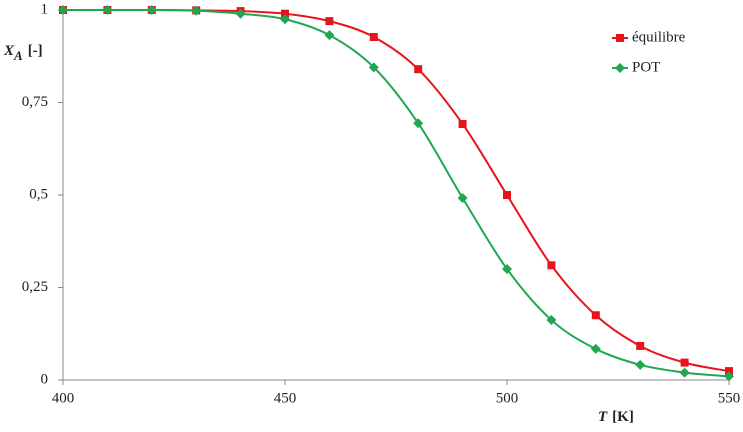 This screenshot has height=432, width=743. I want to click on y-label-symbol: X, so click(9, 51).